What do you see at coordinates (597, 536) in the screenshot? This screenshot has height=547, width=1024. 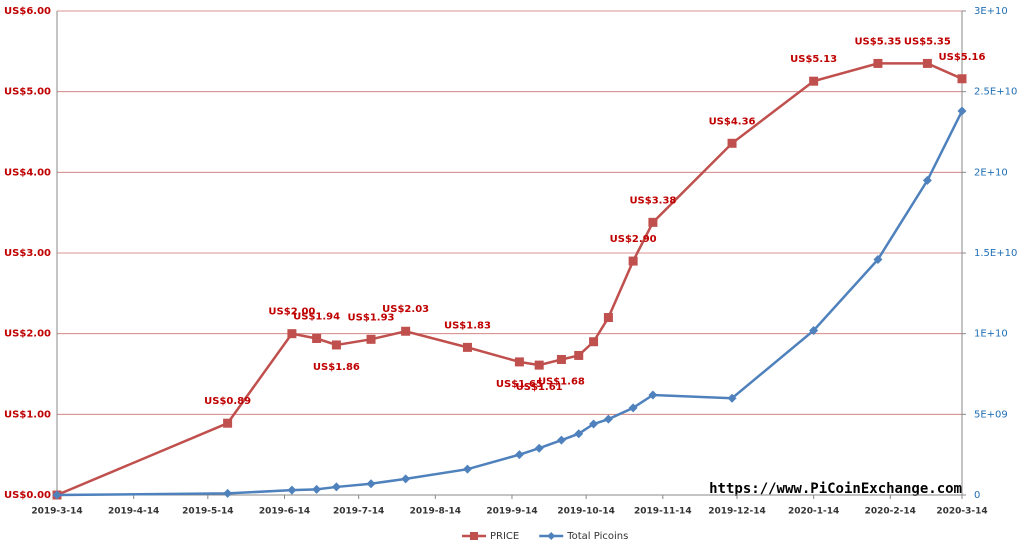 I see `legend-label: Total Picoins` at bounding box center [597, 536].